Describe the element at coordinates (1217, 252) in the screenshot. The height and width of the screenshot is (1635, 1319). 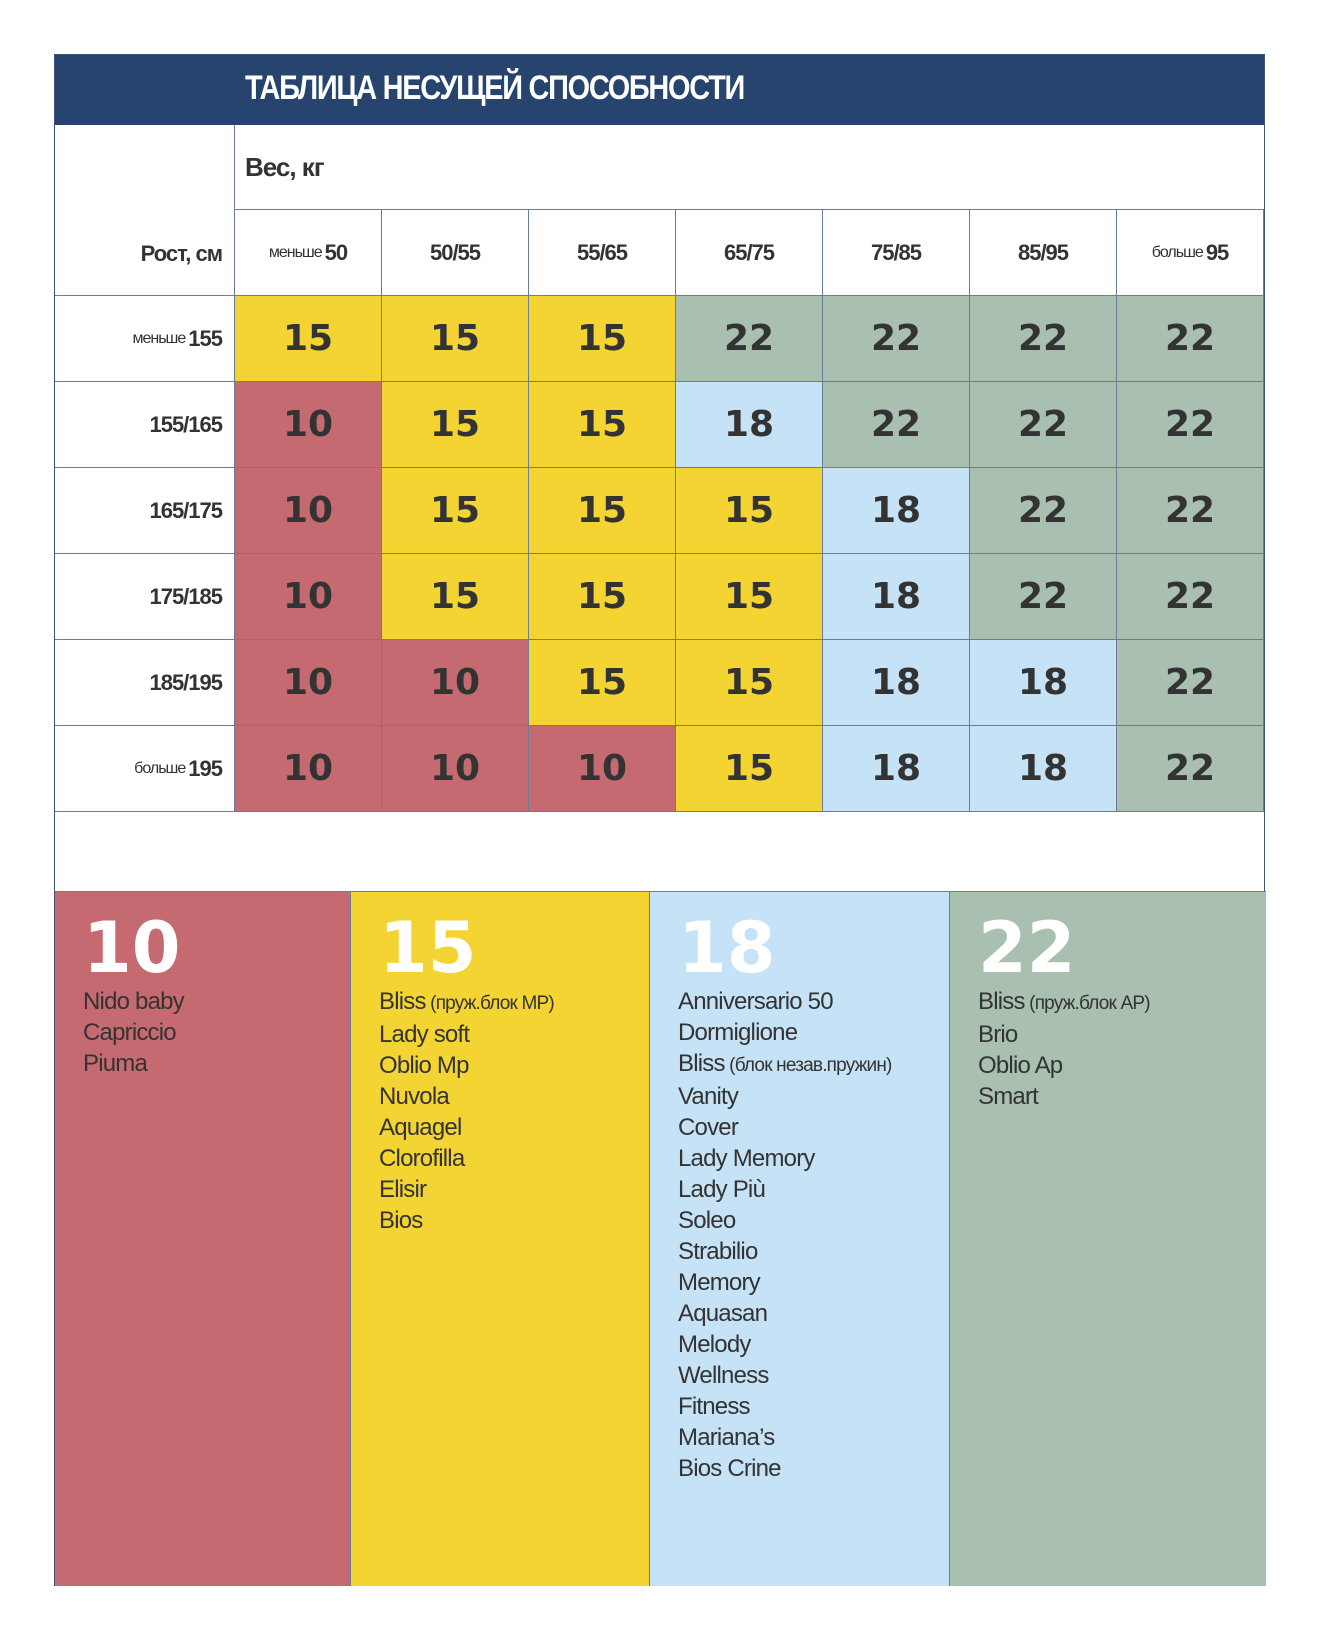
I see `label-value: 95` at that location.